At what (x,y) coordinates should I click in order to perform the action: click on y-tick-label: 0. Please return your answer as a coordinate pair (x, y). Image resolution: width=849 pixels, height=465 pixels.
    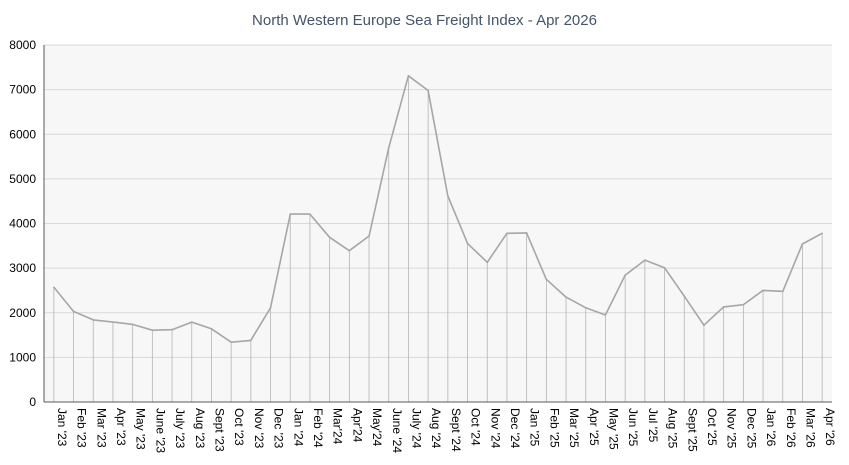
    Looking at the image, I should click on (32, 402).